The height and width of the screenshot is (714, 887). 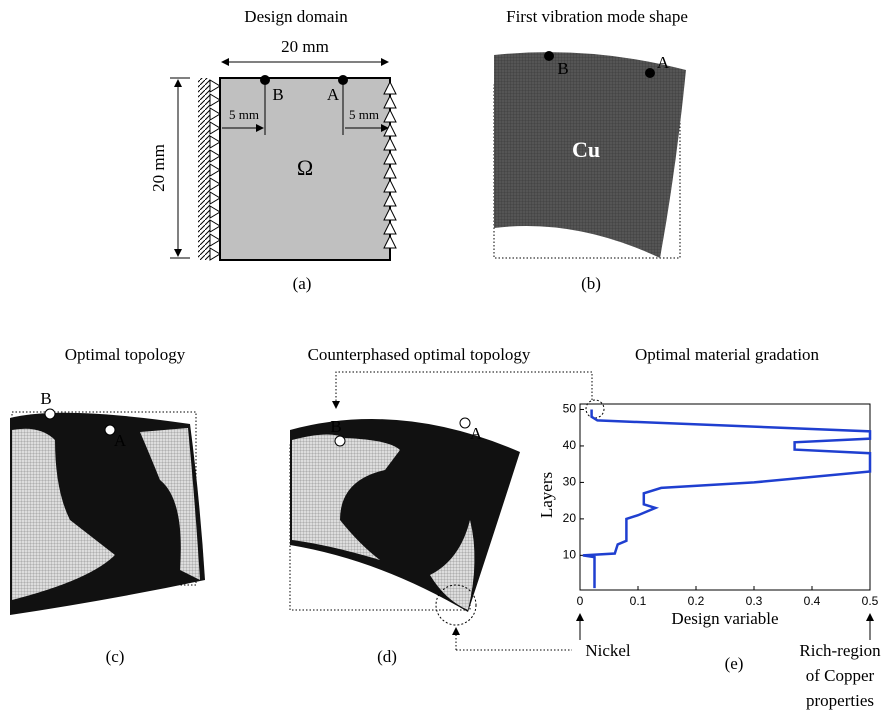 I want to click on domain-label: Ω, so click(x=305, y=167).